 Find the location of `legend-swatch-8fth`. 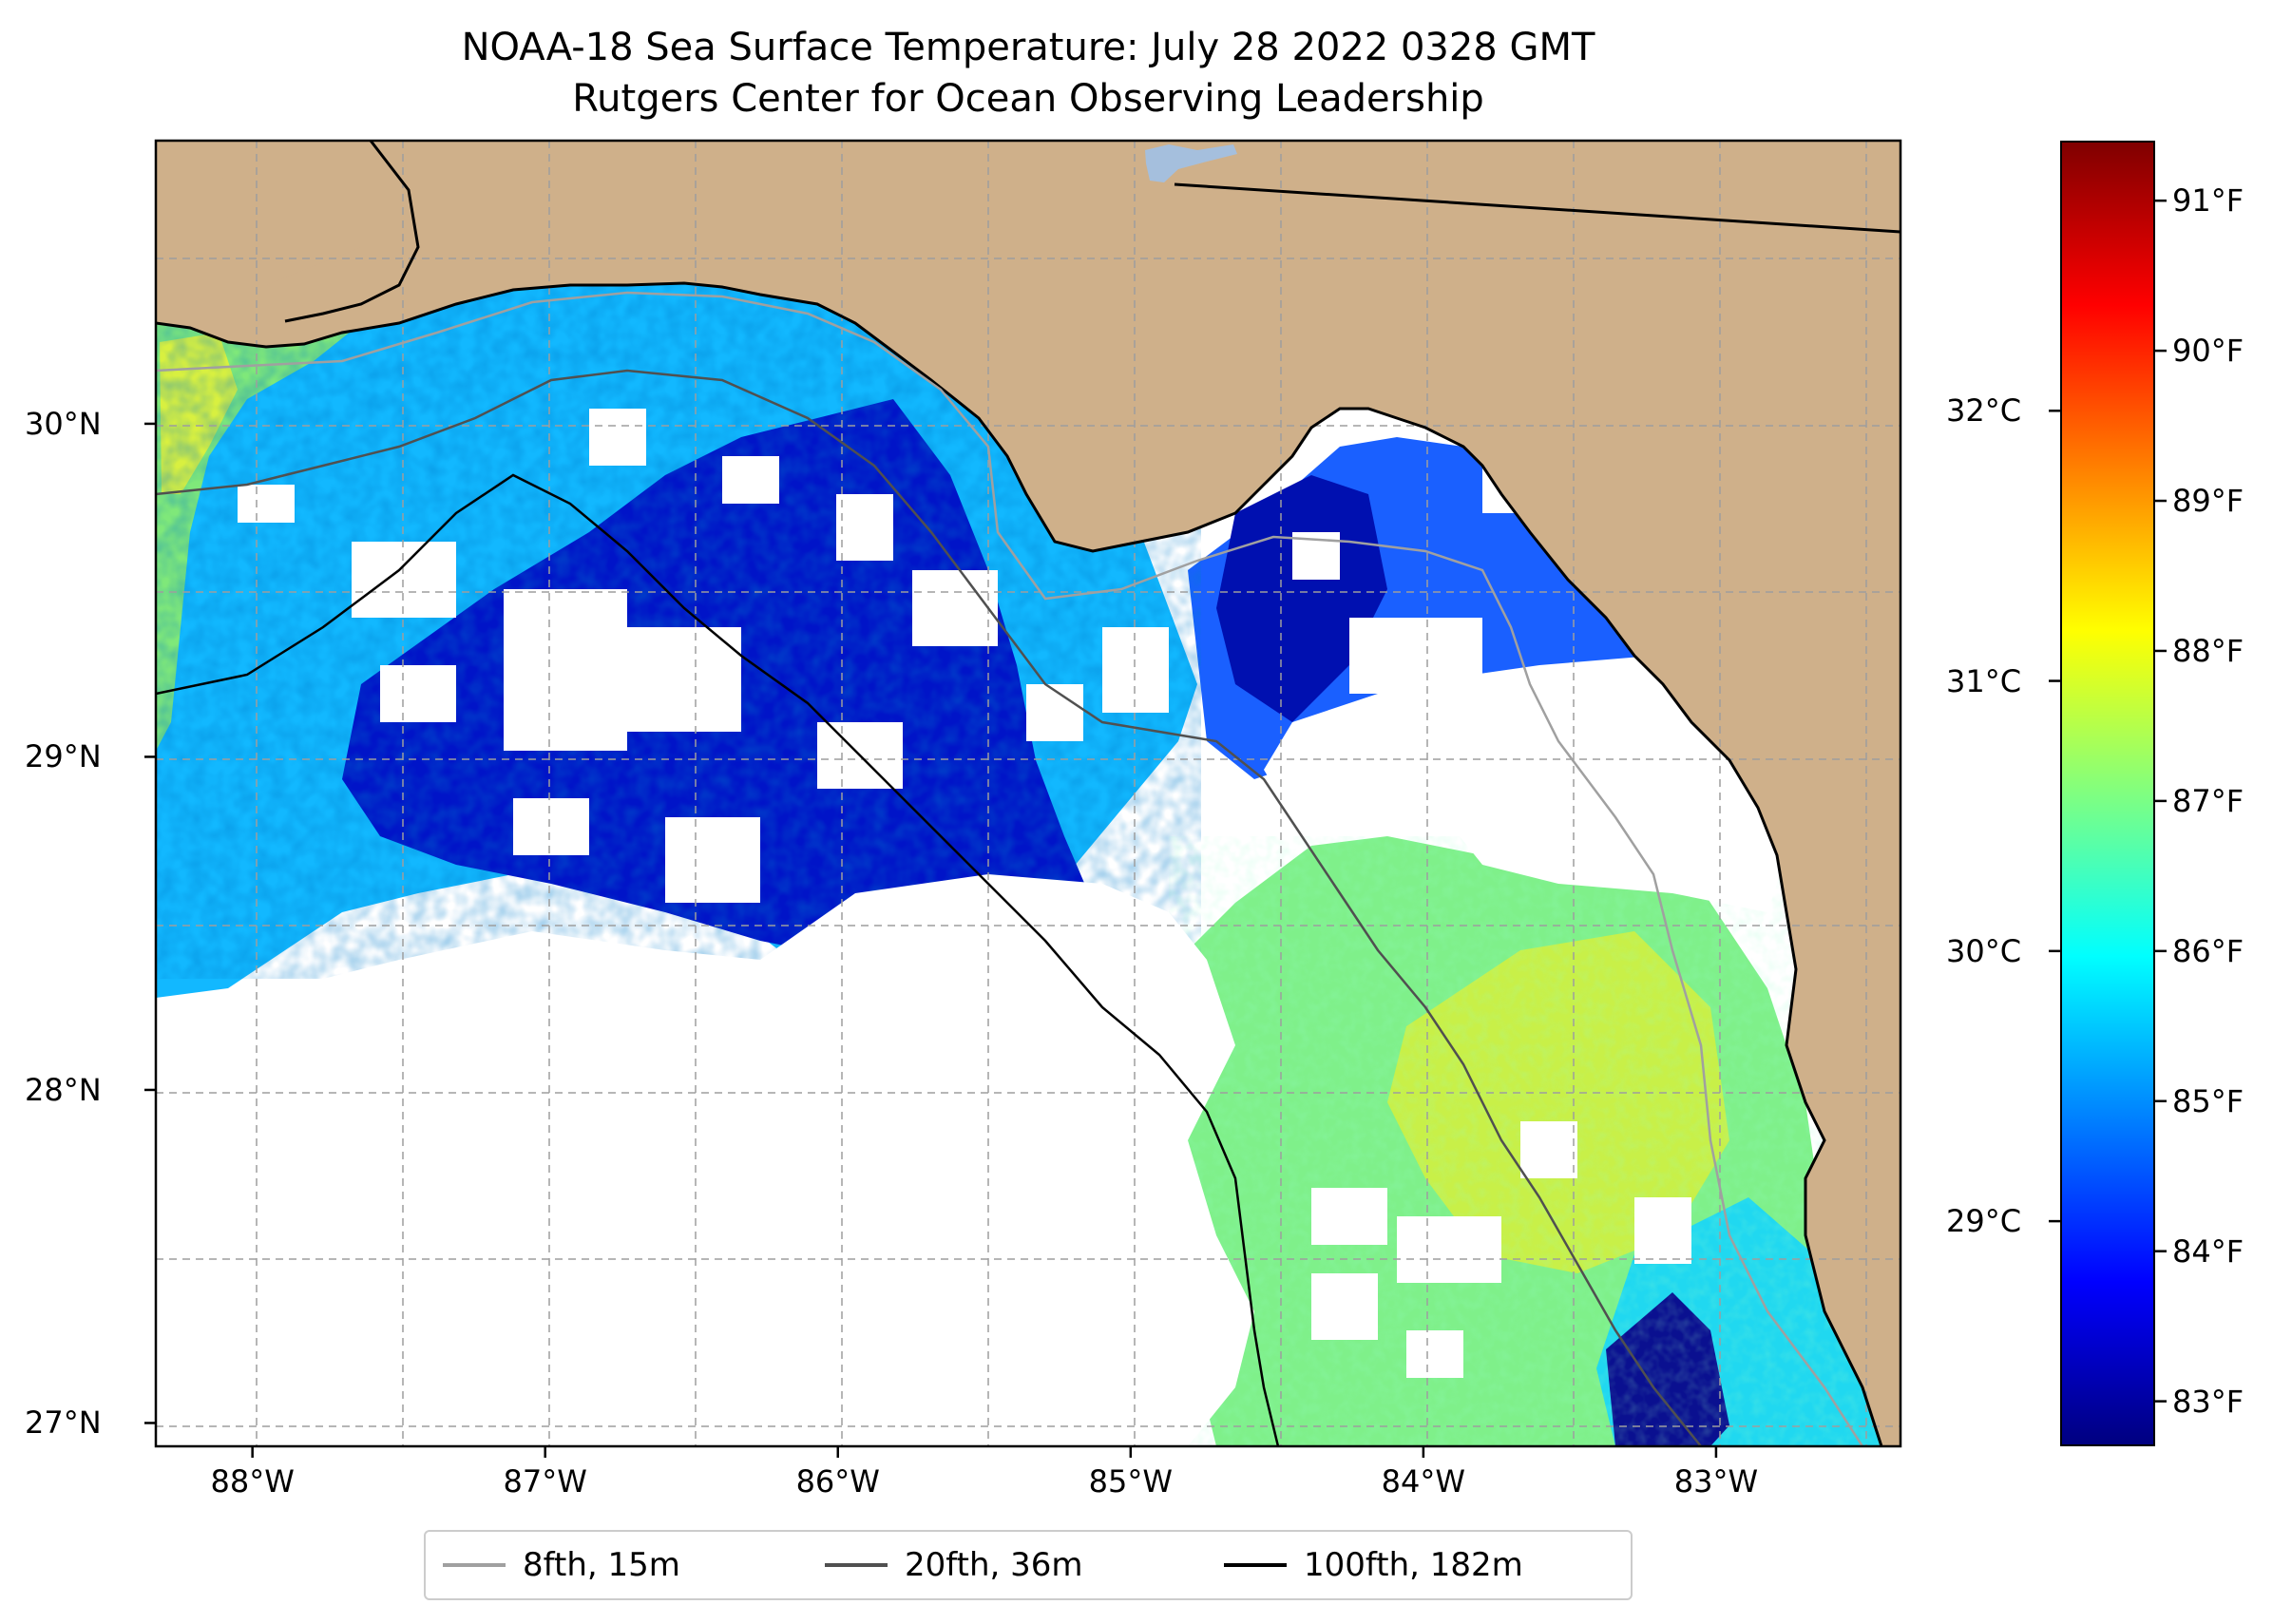

legend-swatch-8fth is located at coordinates (474, 1565).